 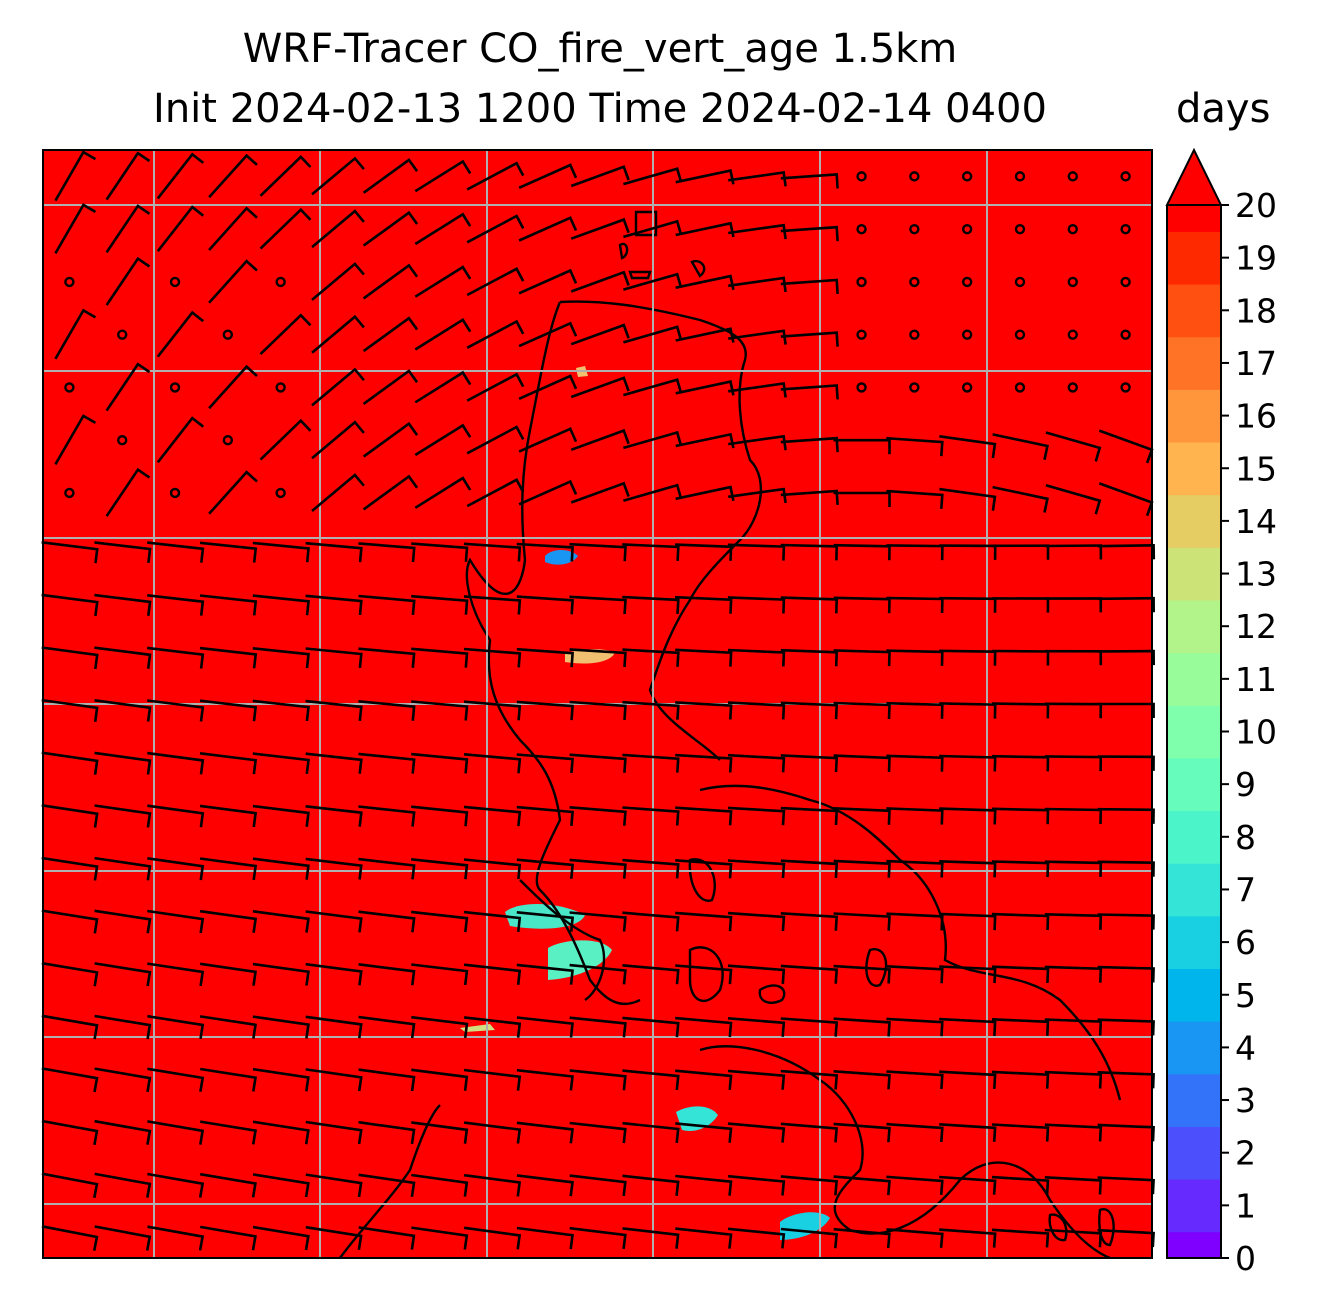 What do you see at coordinates (1256, 574) in the screenshot?
I see `colorbar-tick-label: 13` at bounding box center [1256, 574].